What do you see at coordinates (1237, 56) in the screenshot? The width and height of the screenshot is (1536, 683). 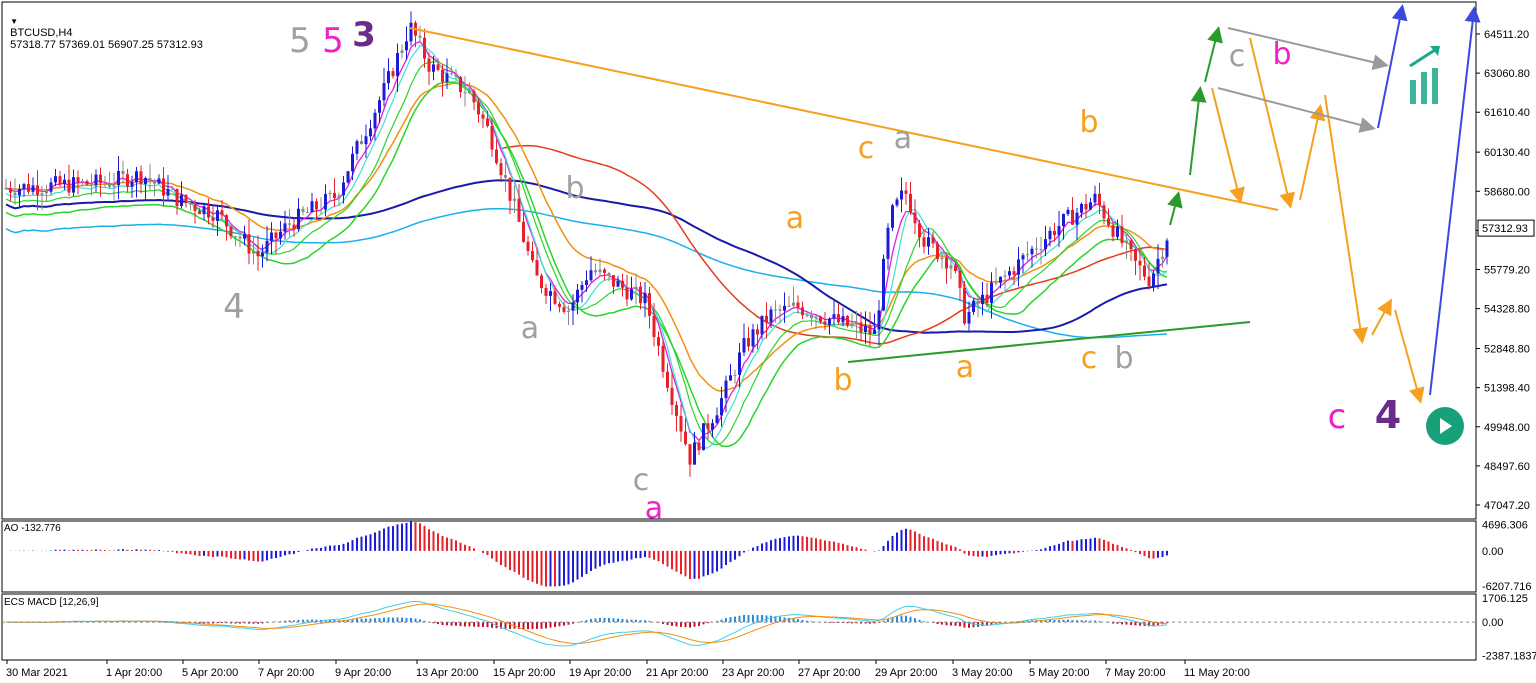 I see `wave-label-gray-c: c` at bounding box center [1237, 56].